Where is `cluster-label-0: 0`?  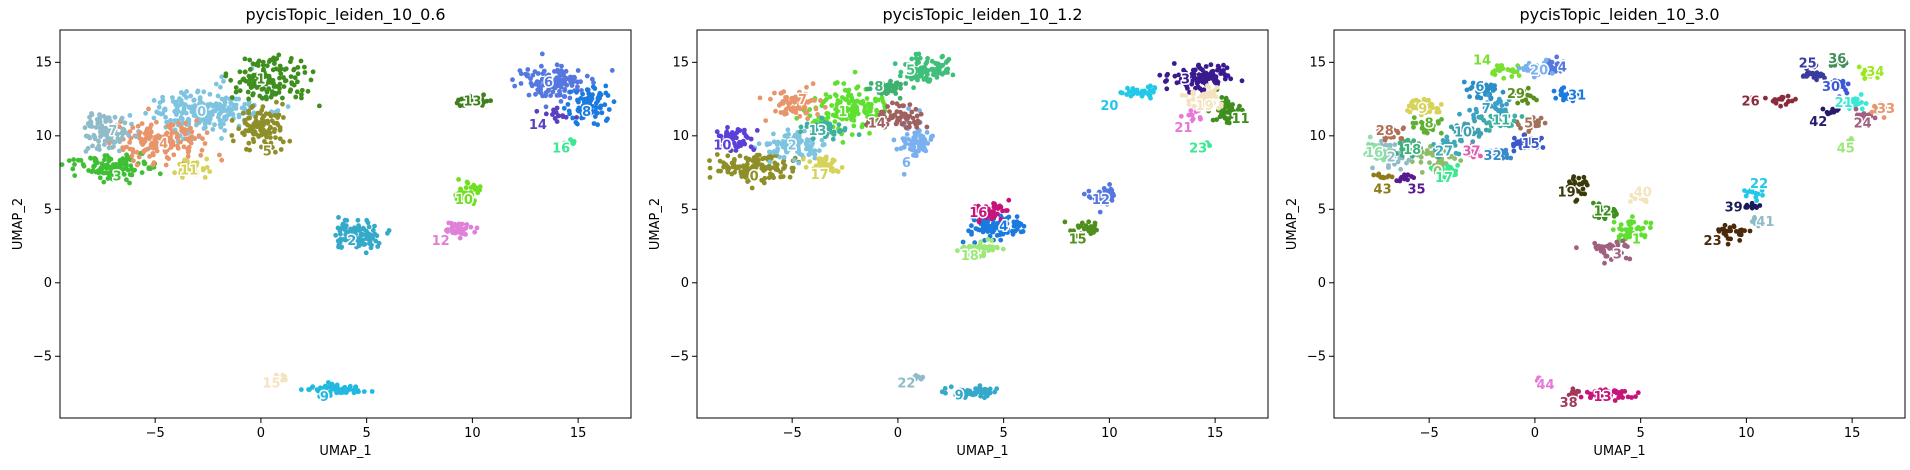 cluster-label-0: 0 is located at coordinates (754, 177).